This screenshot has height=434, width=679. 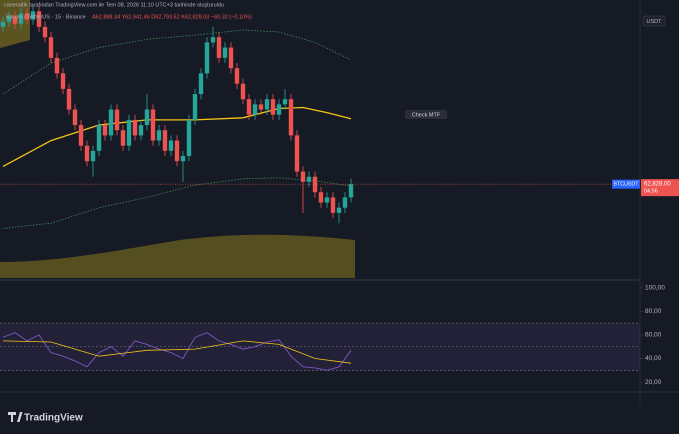 What do you see at coordinates (653, 358) in the screenshot?
I see `y2-tick-label: 40,00` at bounding box center [653, 358].